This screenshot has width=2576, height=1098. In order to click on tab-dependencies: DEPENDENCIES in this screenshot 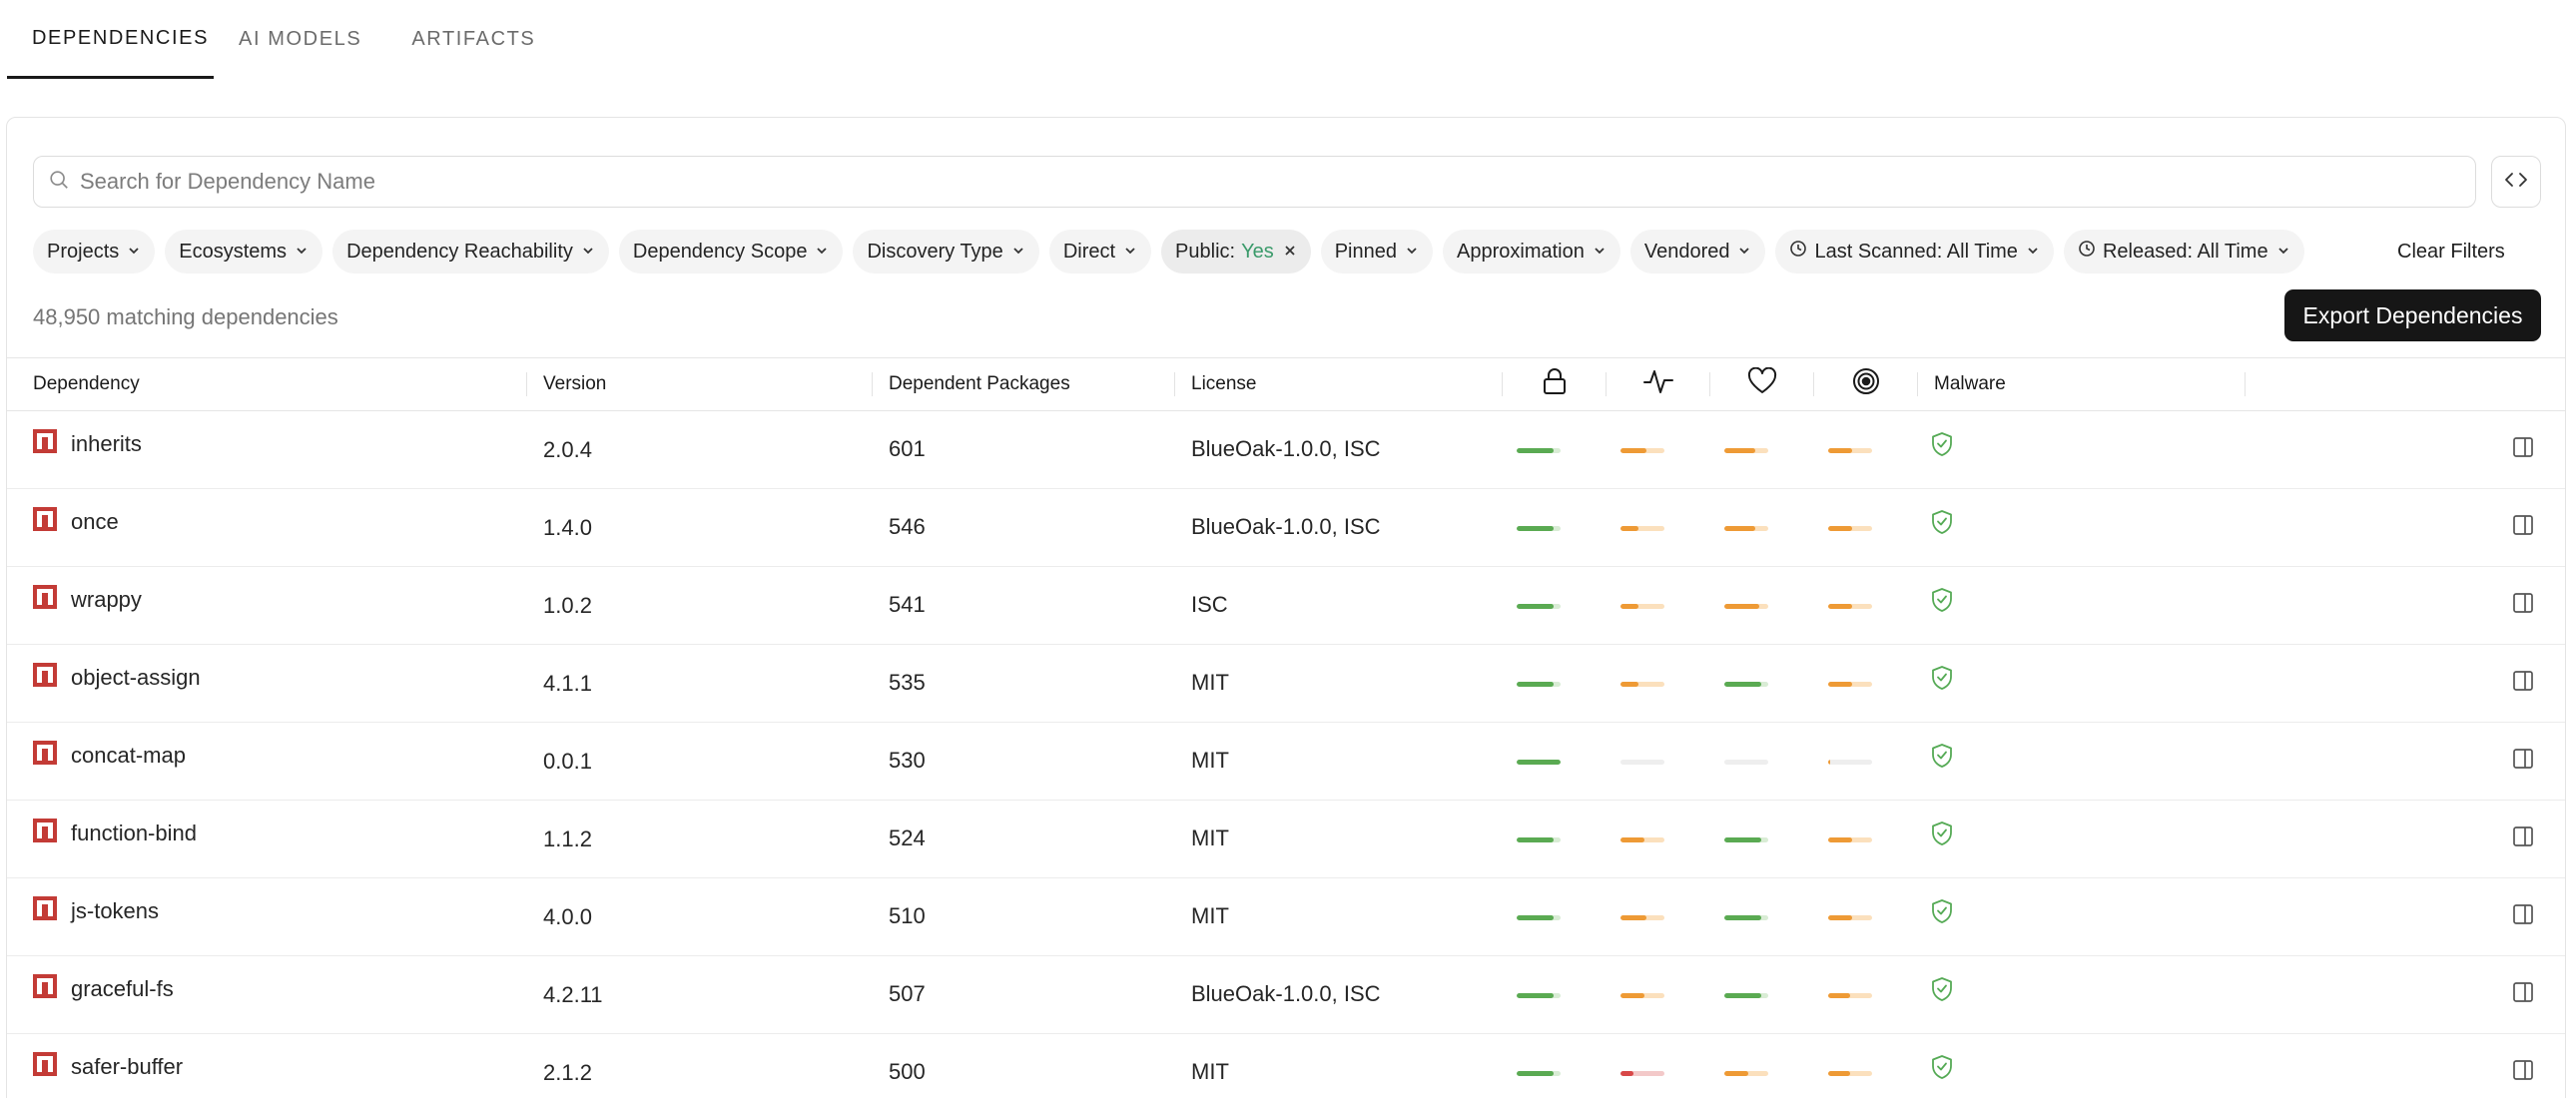, I will do `click(110, 39)`.